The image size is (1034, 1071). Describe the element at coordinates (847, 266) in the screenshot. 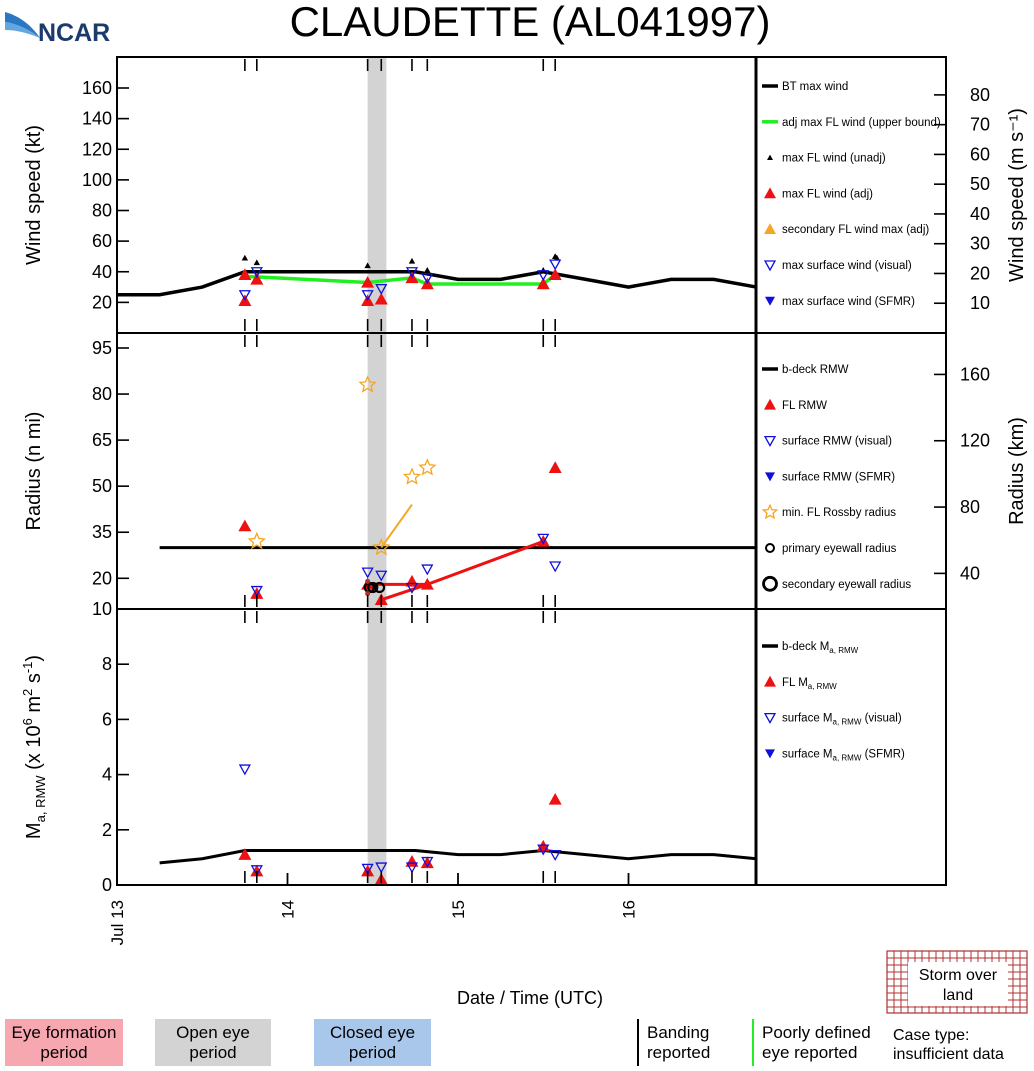

I see `legend-label: max surface wind (visual)` at that location.